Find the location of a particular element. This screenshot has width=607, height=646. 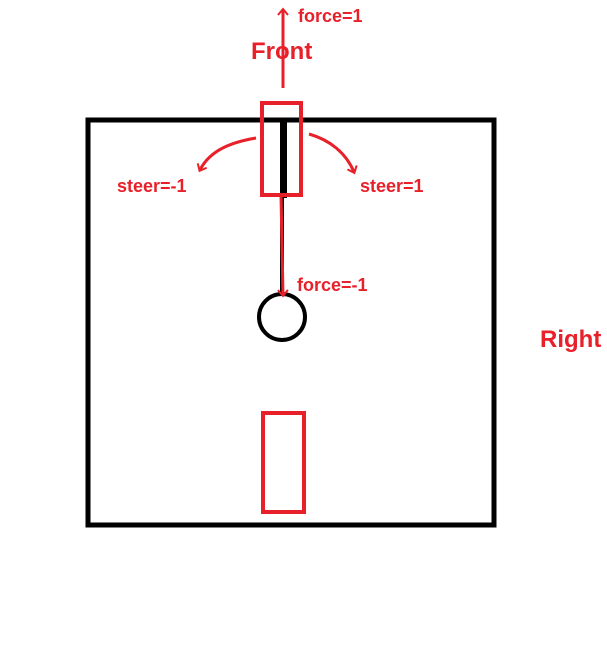

front-shaft is located at coordinates (283, 158).